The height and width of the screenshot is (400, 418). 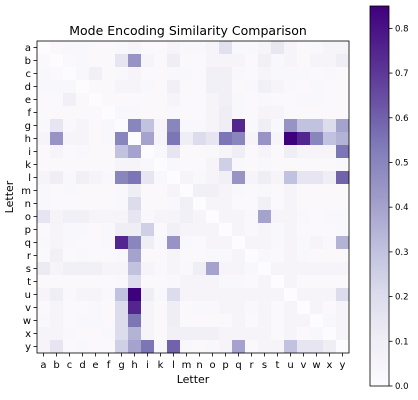 What do you see at coordinates (57, 126) in the screenshot?
I see `heatmap-cell-g-b` at bounding box center [57, 126].